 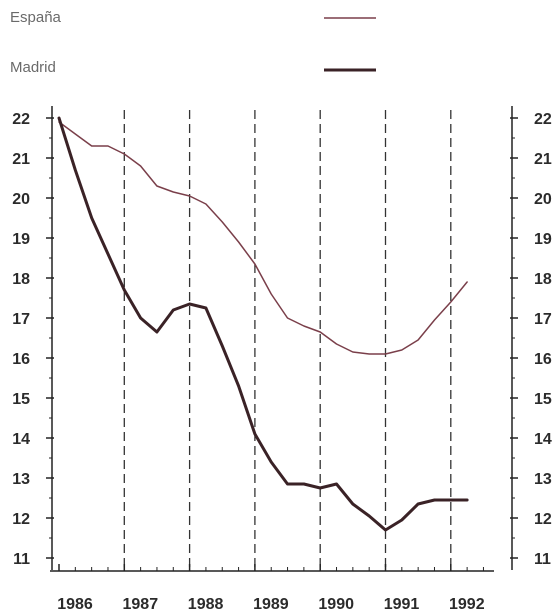 I want to click on ytick-label-left-14: 14, so click(x=21, y=439).